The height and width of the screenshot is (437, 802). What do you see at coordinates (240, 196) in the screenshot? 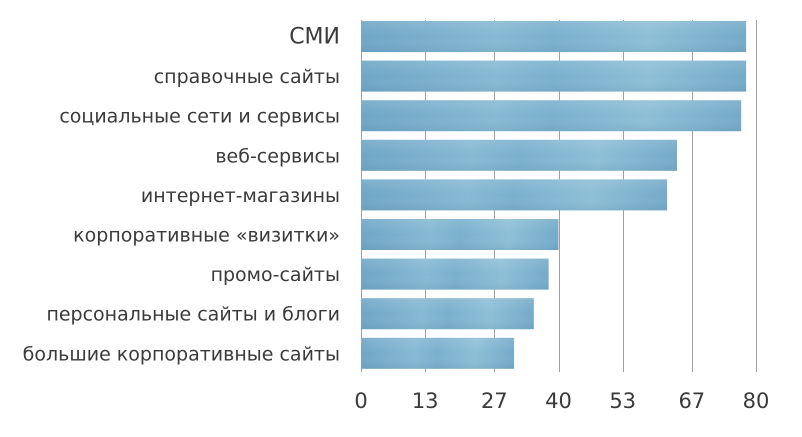
I see `category-label: интернет-магазины` at bounding box center [240, 196].